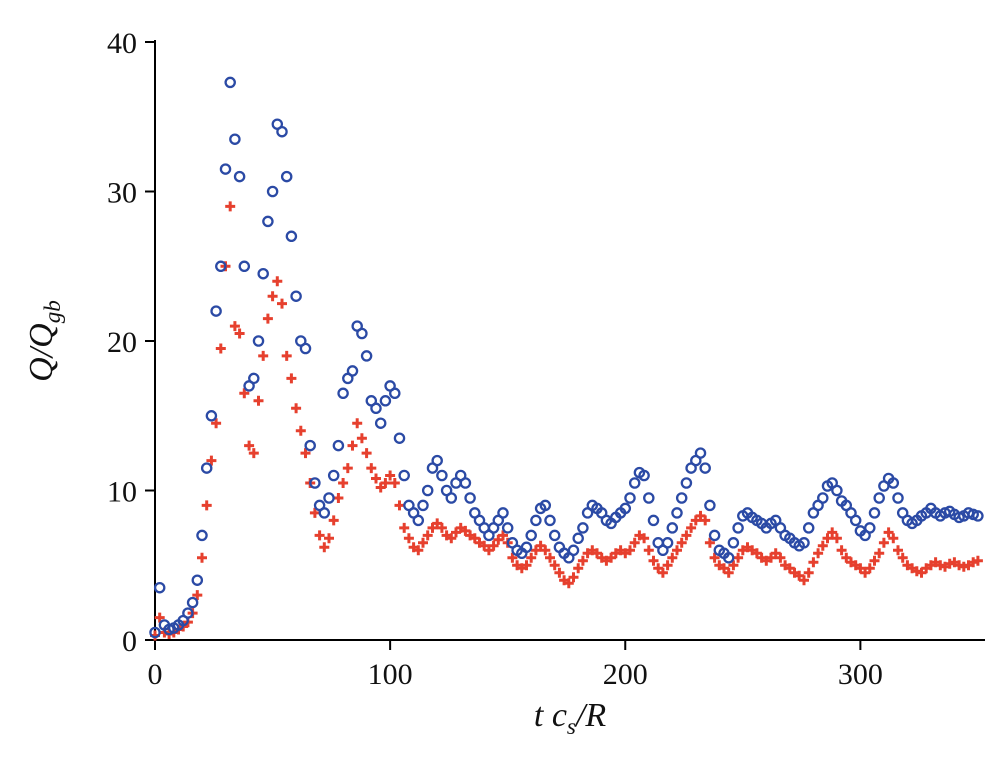 The height and width of the screenshot is (775, 1004). What do you see at coordinates (860, 674) in the screenshot?
I see `x-tick-label: 300` at bounding box center [860, 674].